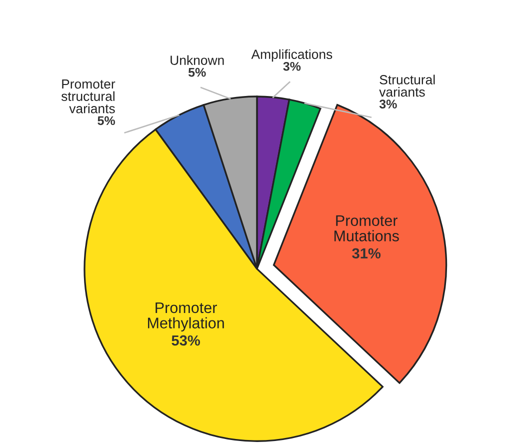 The width and height of the screenshot is (507, 448). What do you see at coordinates (366, 228) in the screenshot?
I see `slice-label: Promoter Mutations` at bounding box center [366, 228].